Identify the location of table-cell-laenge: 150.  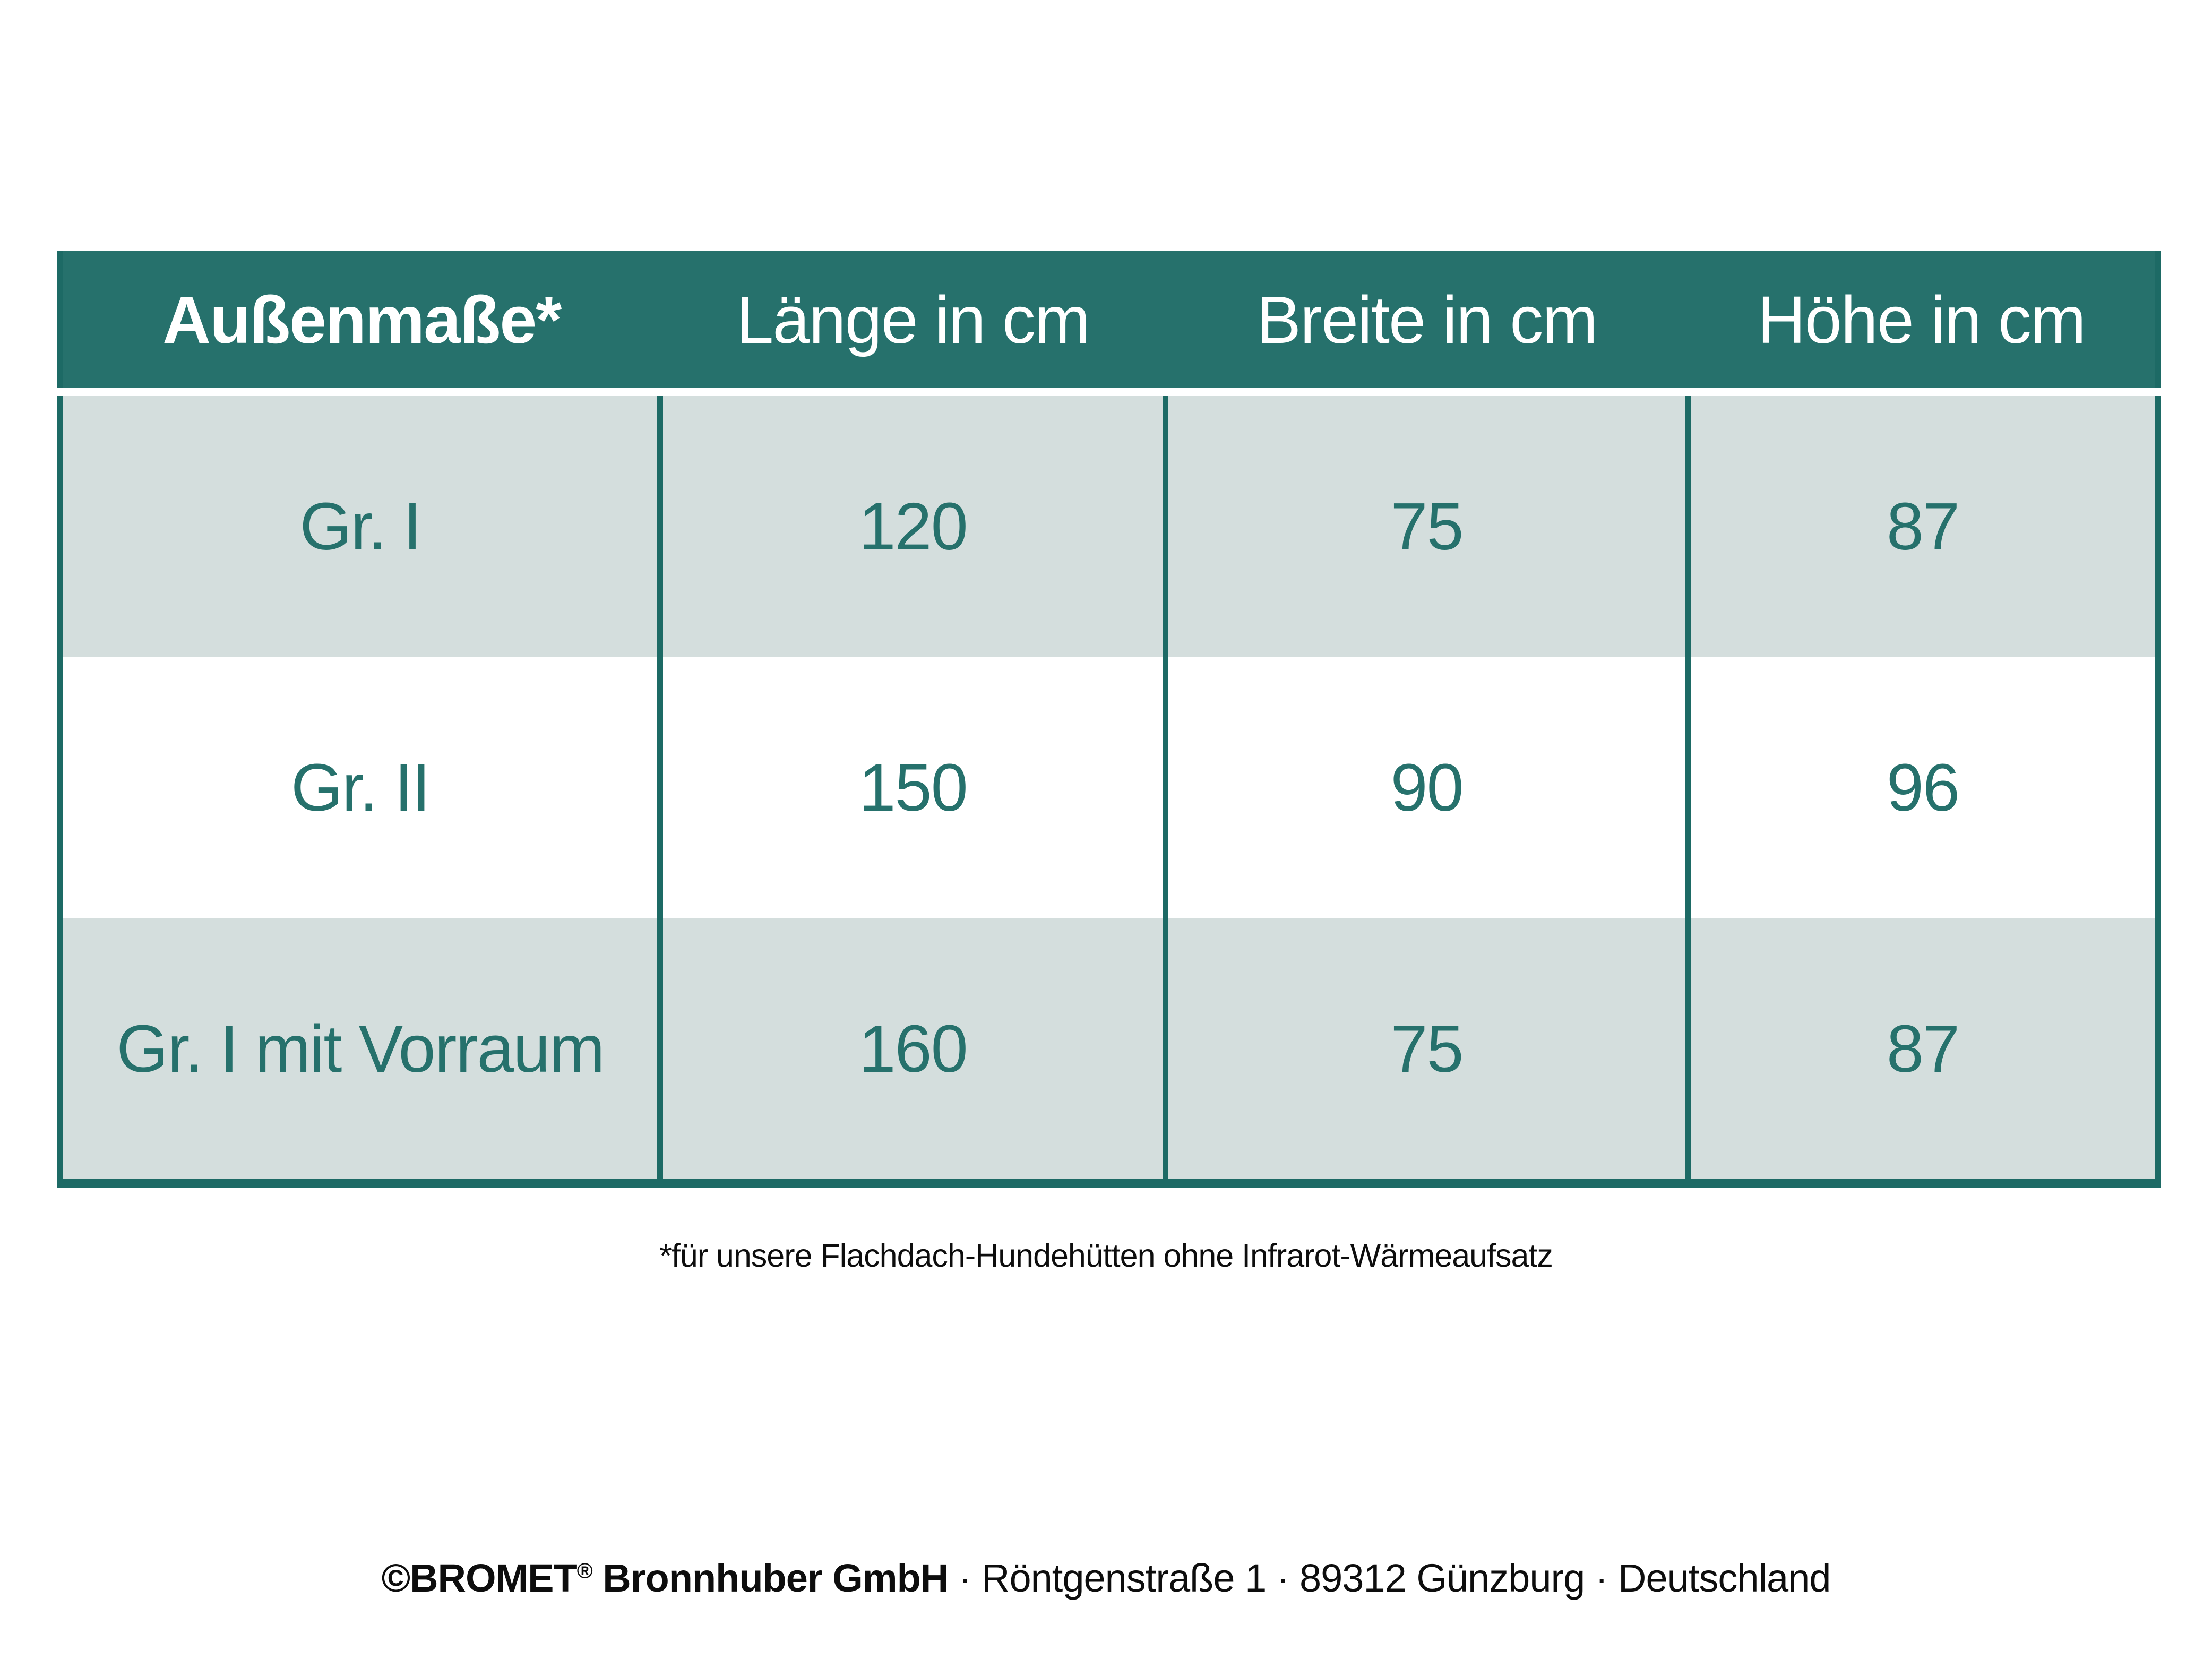
(912, 787).